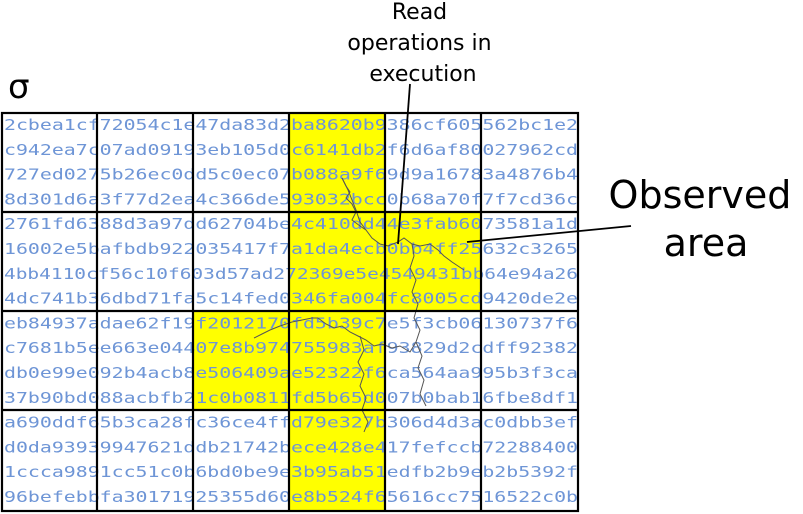 The image size is (803, 514). What do you see at coordinates (354, 204) in the screenshot?
I see `trace-path-top` at bounding box center [354, 204].